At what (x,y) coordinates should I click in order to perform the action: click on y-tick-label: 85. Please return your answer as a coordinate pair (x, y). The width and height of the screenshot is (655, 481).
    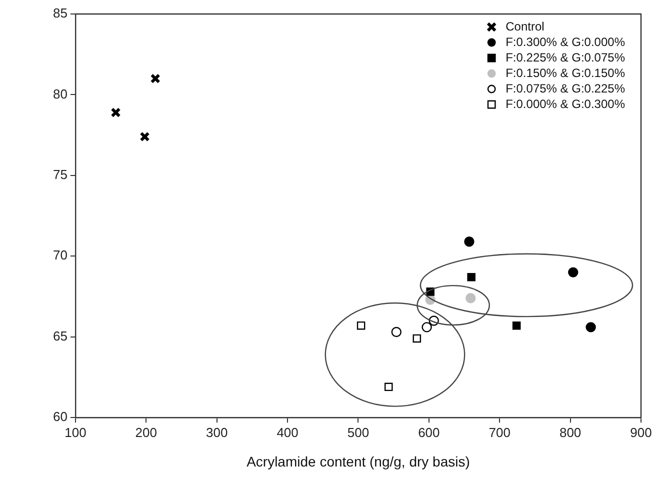
    Looking at the image, I should click on (60, 13).